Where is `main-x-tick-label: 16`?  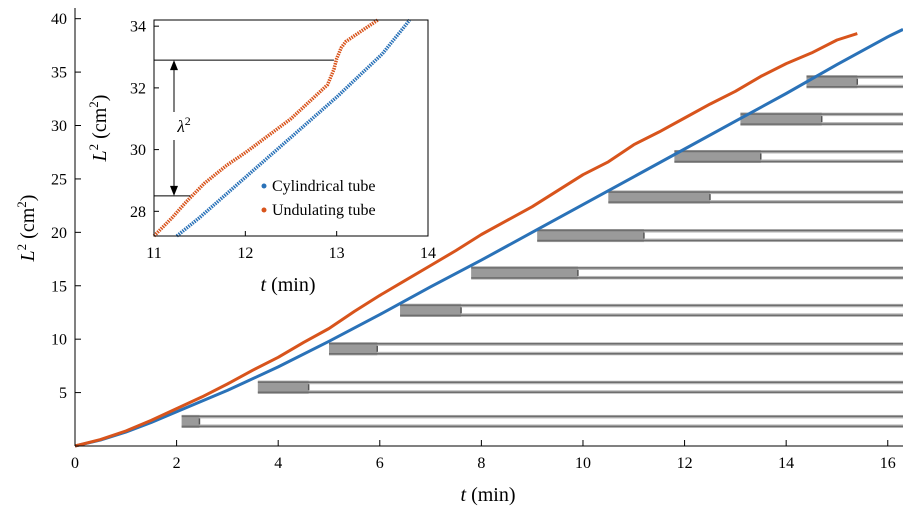
main-x-tick-label: 16 is located at coordinates (888, 463).